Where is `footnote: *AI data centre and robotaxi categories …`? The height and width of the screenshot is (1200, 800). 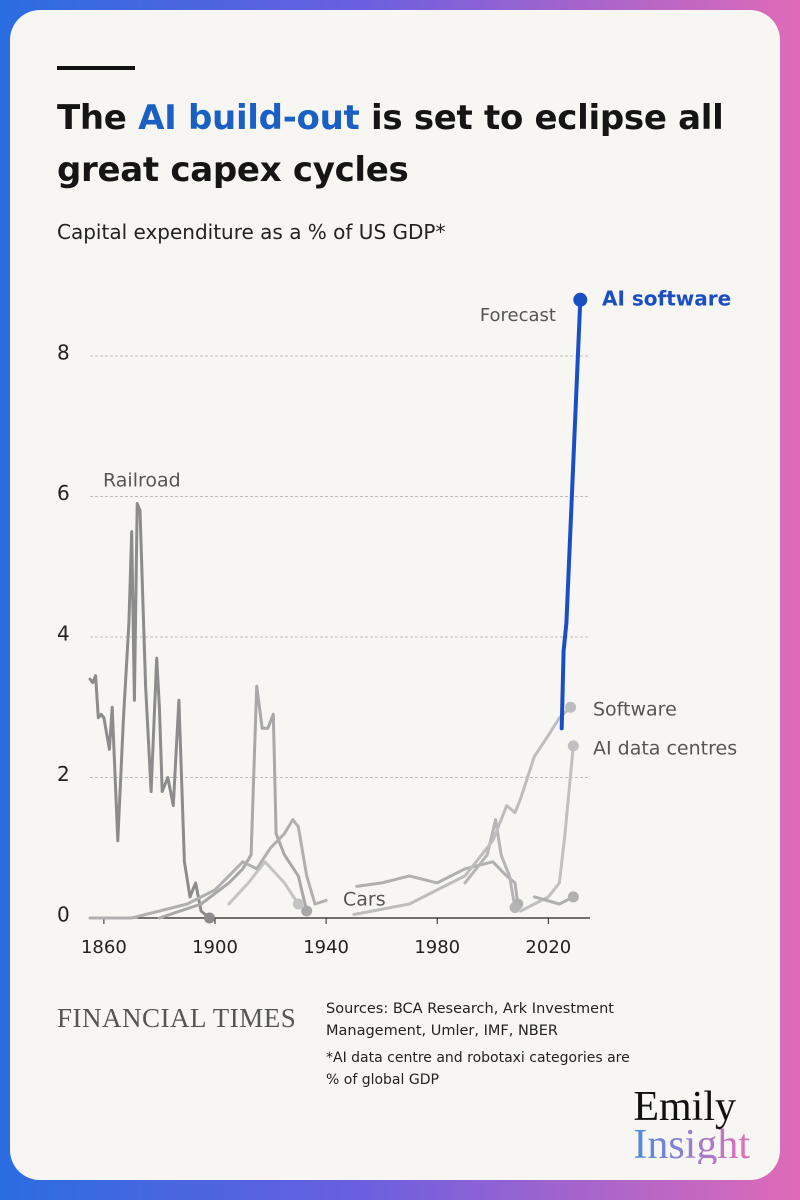
footnote: *AI data centre and robotaxi categories … is located at coordinates (478, 1069).